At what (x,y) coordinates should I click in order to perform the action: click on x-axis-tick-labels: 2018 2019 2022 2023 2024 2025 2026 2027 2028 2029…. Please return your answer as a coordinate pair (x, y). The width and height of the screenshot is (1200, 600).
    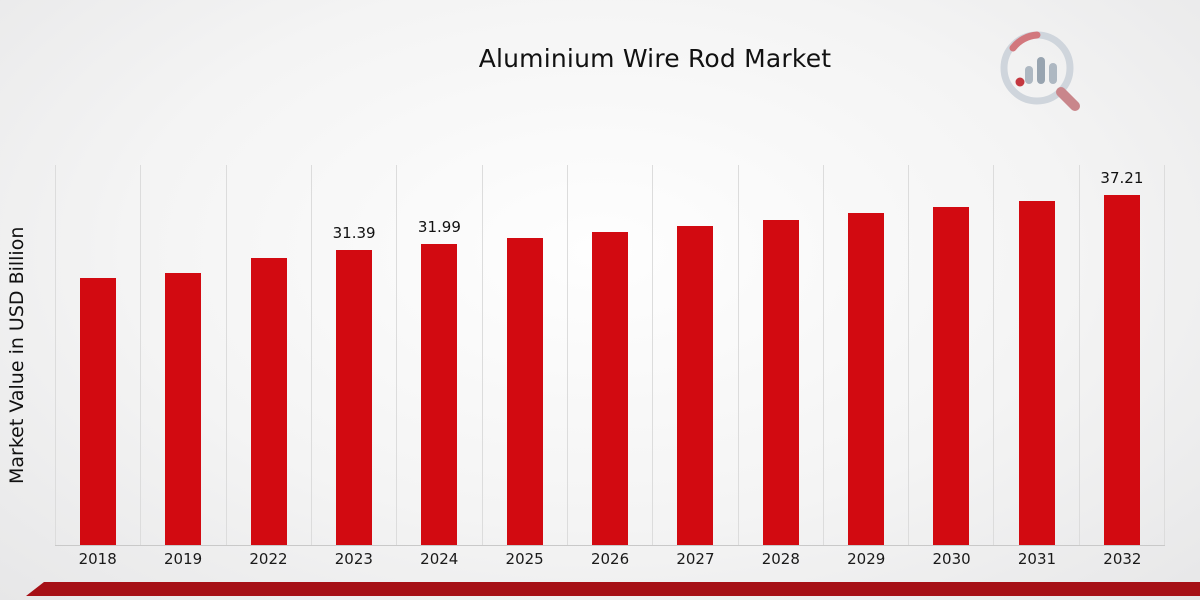
    Looking at the image, I should click on (610, 562).